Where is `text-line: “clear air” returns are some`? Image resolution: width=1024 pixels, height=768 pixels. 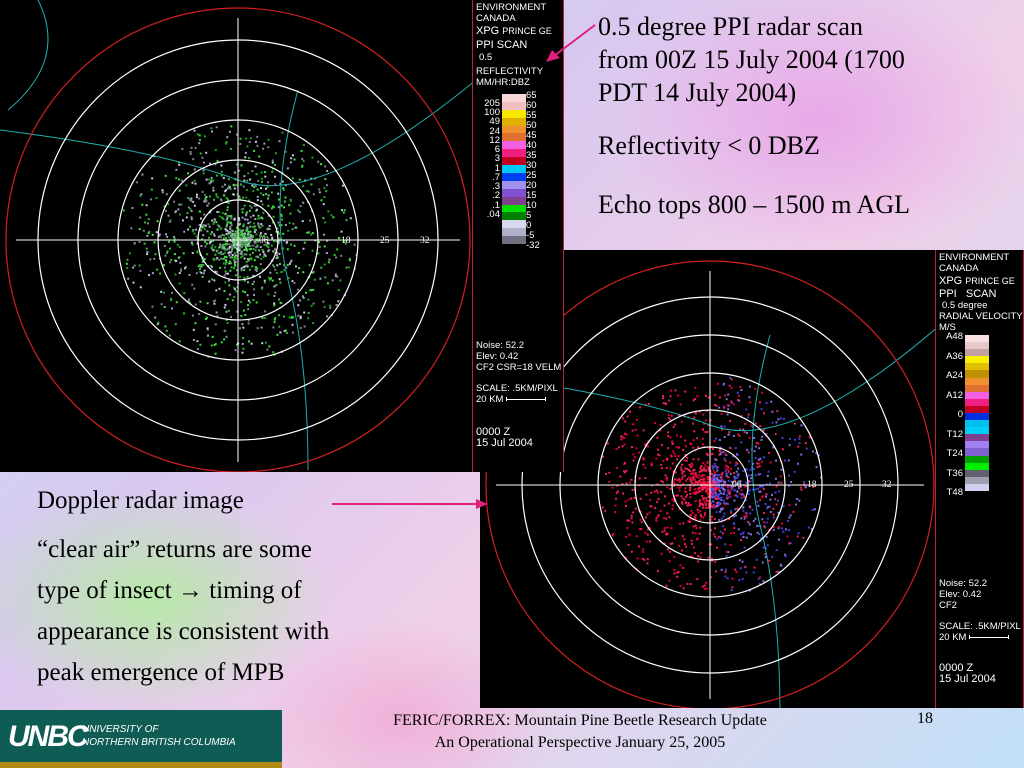 text-line: “clear air” returns are some is located at coordinates (174, 549).